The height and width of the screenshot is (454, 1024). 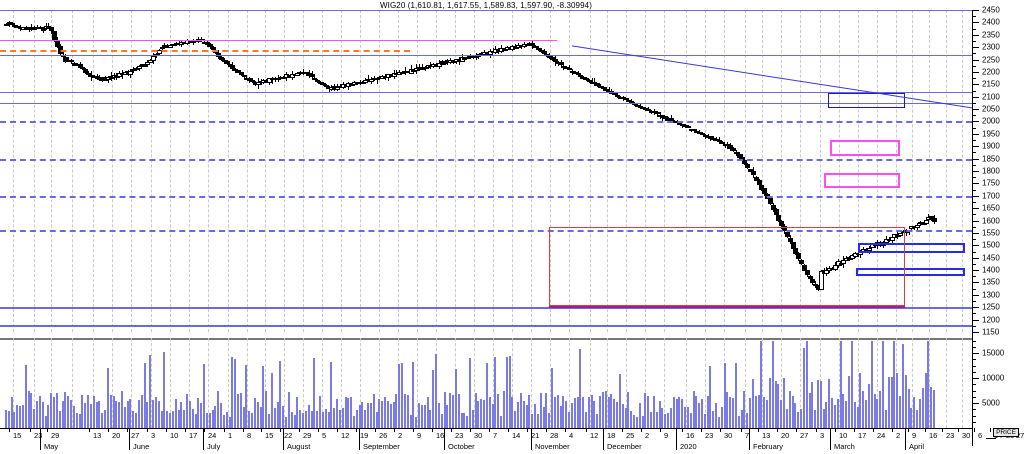 I want to click on month-label: December, so click(x=624, y=446).